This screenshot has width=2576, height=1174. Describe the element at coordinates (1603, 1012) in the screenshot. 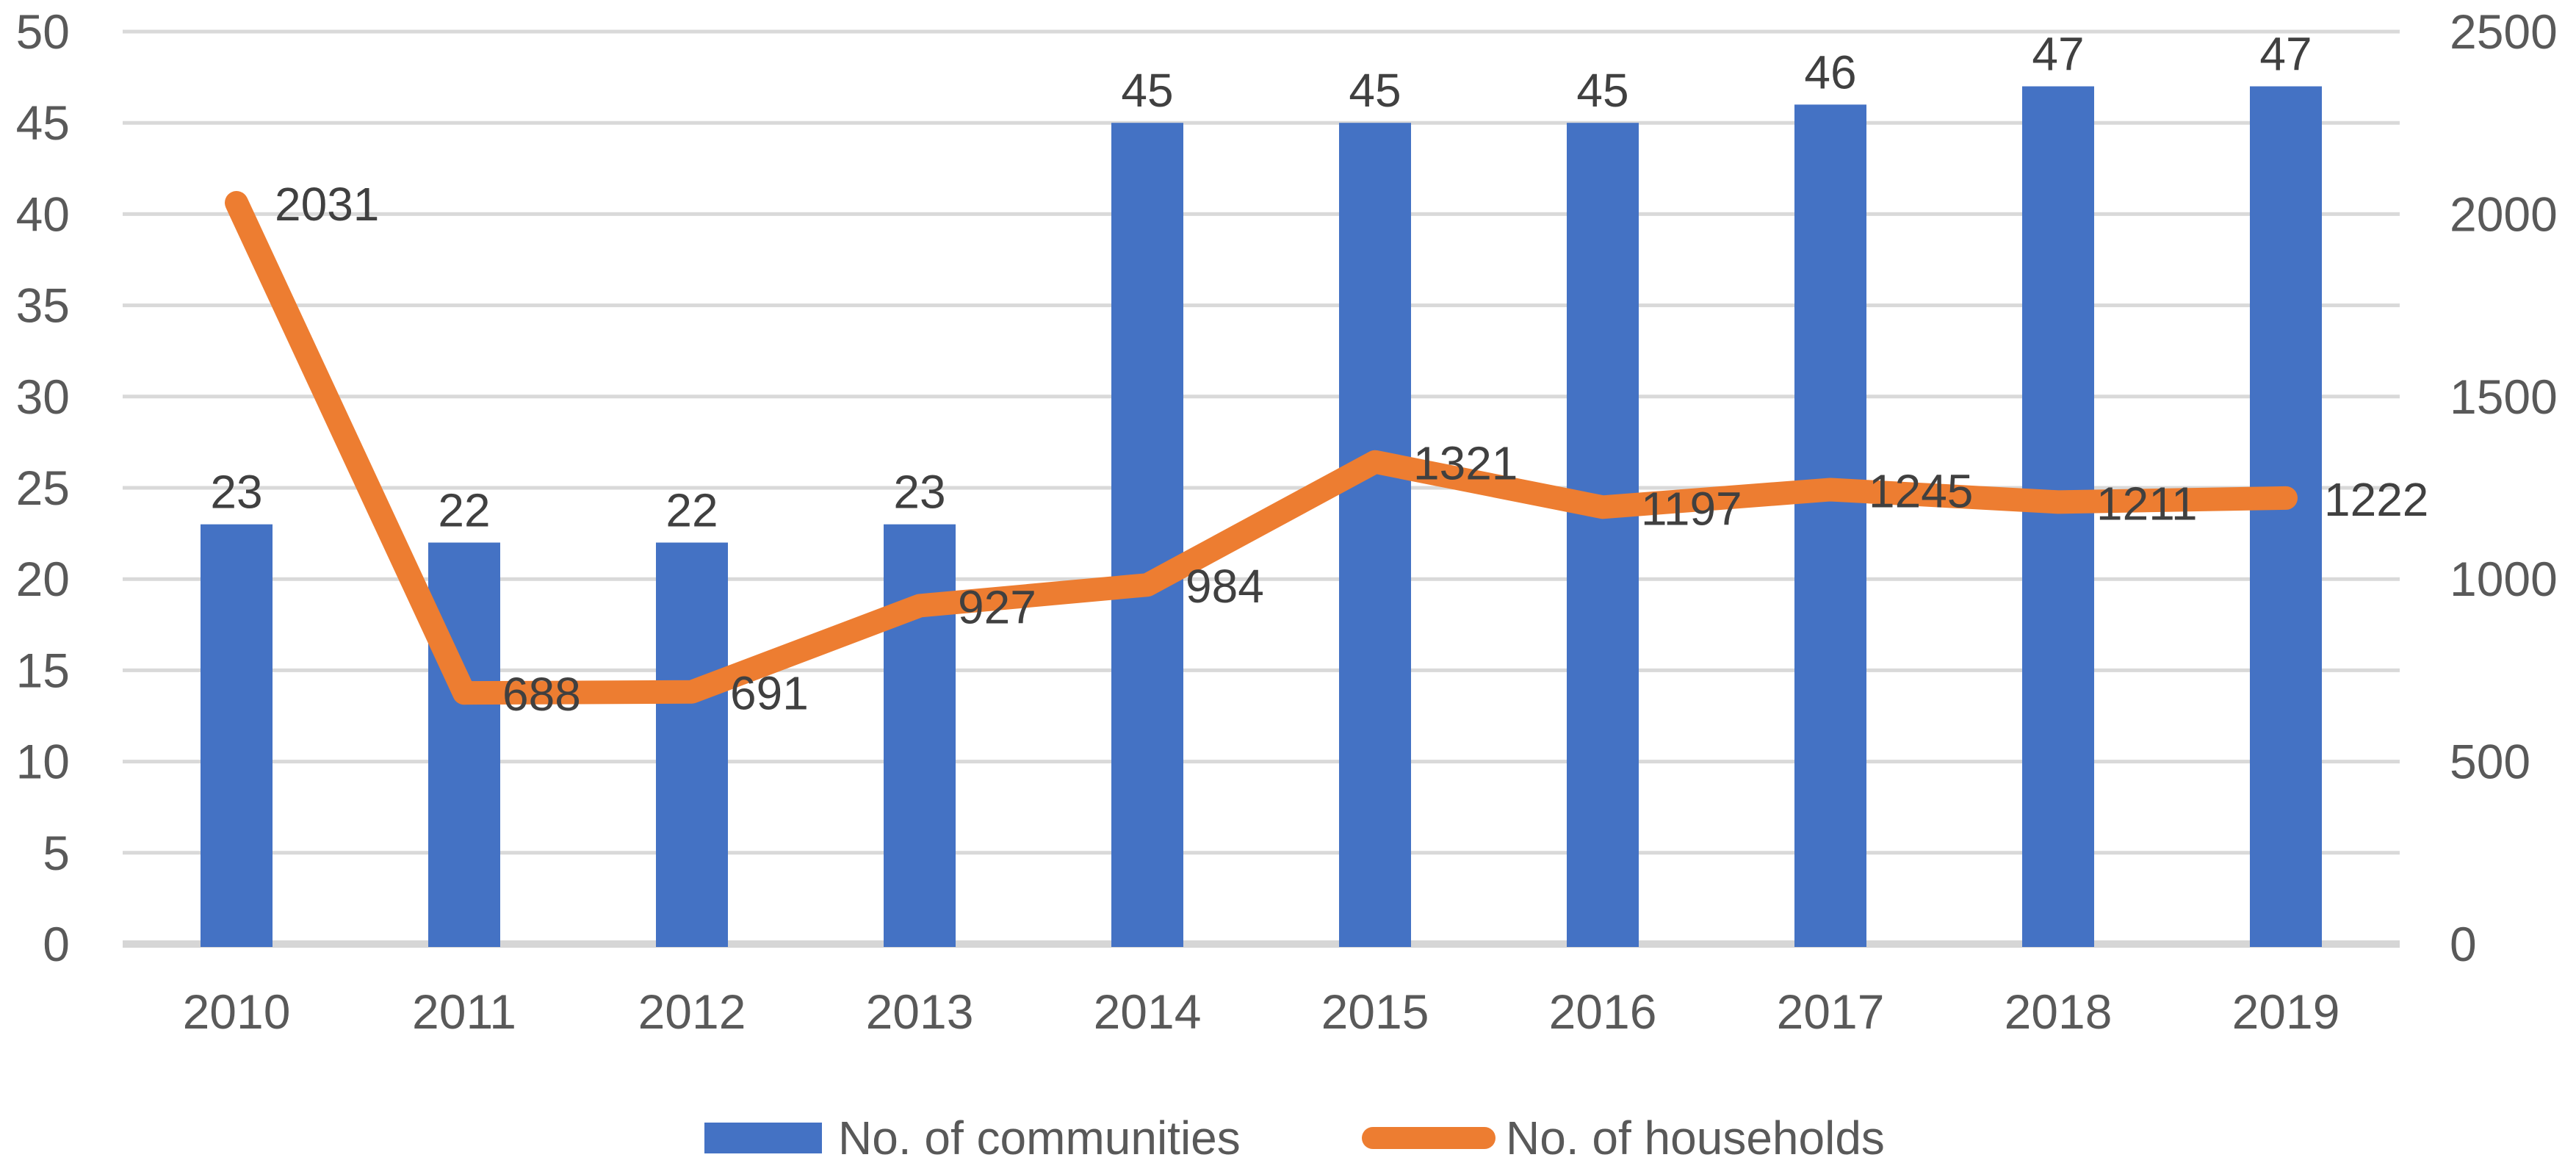

I see `x-axis-label-2016: 2016` at that location.